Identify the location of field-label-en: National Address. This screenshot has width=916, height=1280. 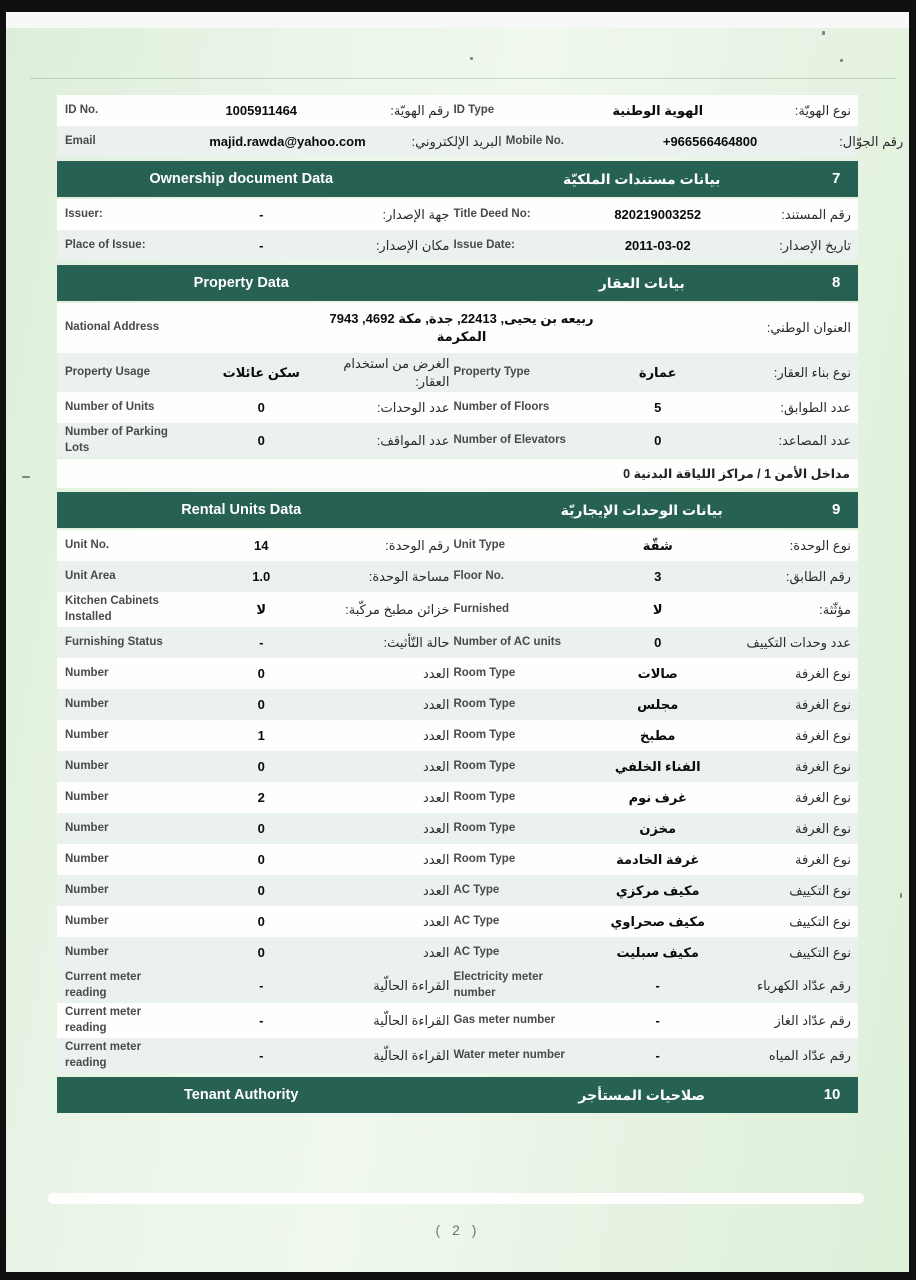
(112, 327).